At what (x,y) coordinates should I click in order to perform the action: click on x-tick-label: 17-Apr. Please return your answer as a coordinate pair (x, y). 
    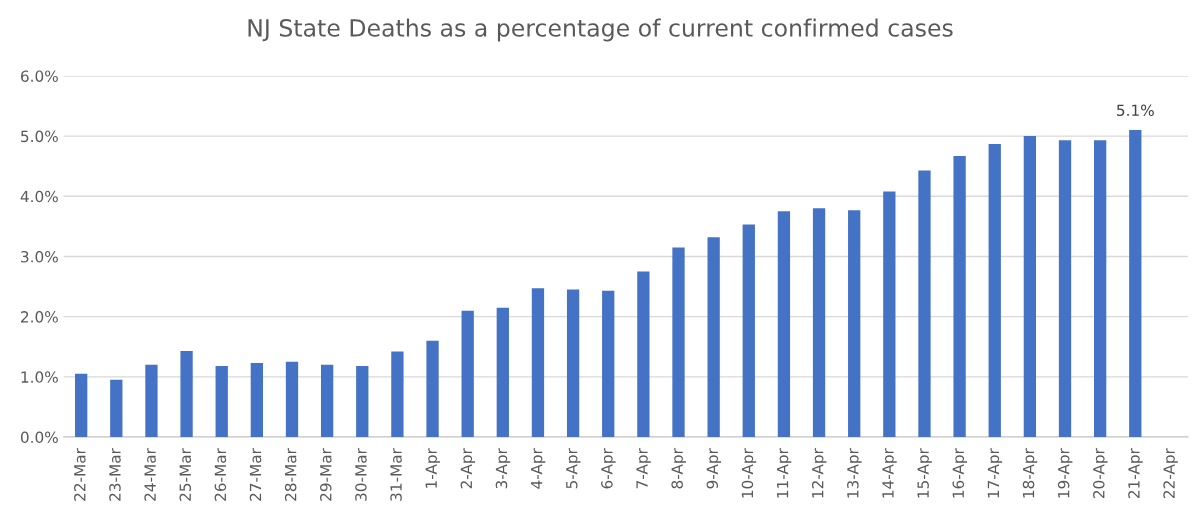
    Looking at the image, I should click on (995, 473).